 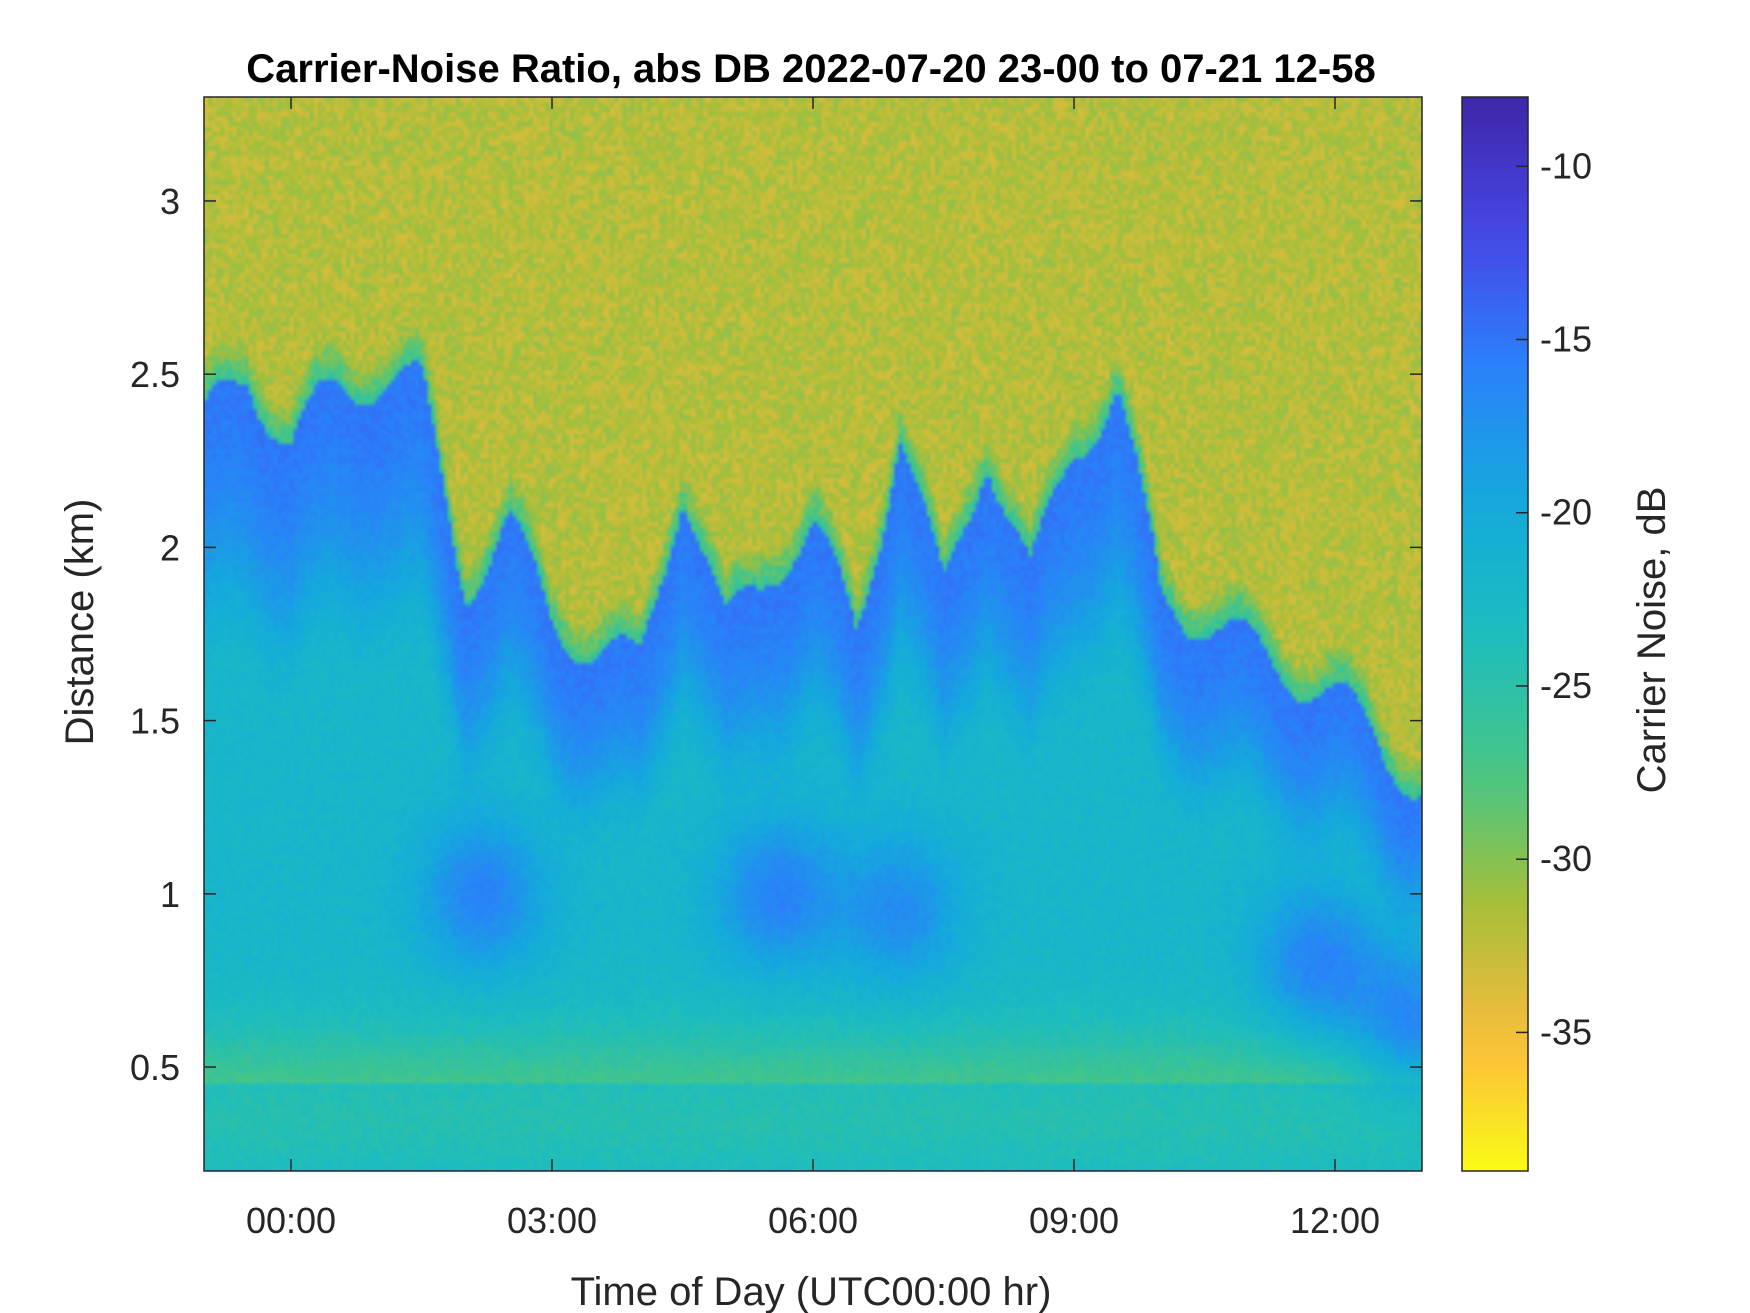 What do you see at coordinates (1335, 1220) in the screenshot?
I see `x-tick-label: 12:00` at bounding box center [1335, 1220].